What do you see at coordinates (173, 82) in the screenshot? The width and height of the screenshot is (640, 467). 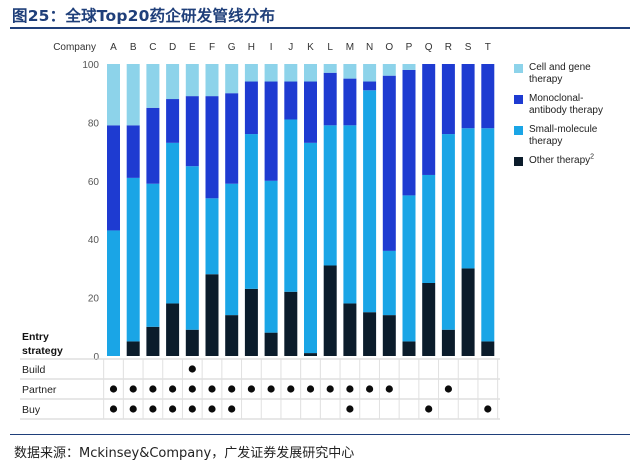 I see `bar-d-cell_gene` at bounding box center [173, 82].